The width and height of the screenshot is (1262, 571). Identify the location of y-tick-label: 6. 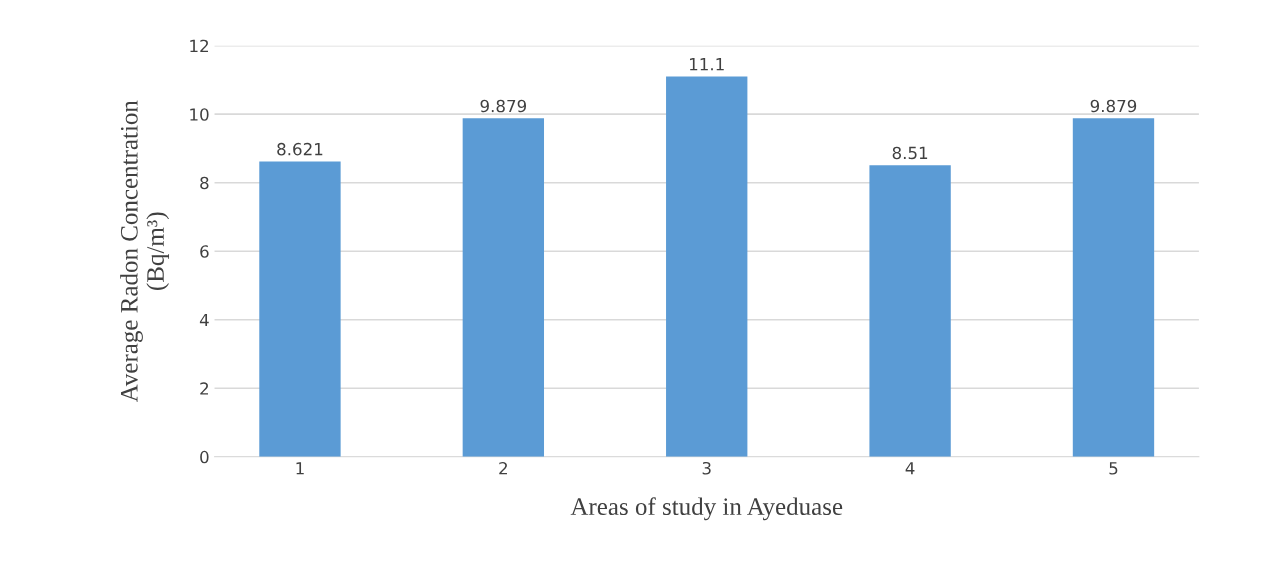
(204, 251).